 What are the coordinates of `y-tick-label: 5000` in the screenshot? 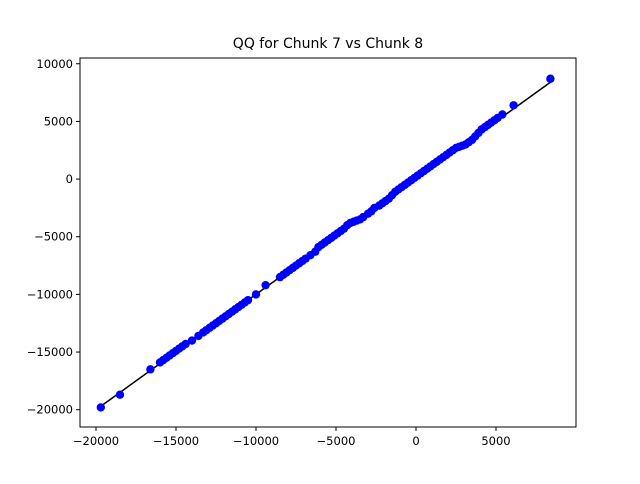 It's located at (58, 121).